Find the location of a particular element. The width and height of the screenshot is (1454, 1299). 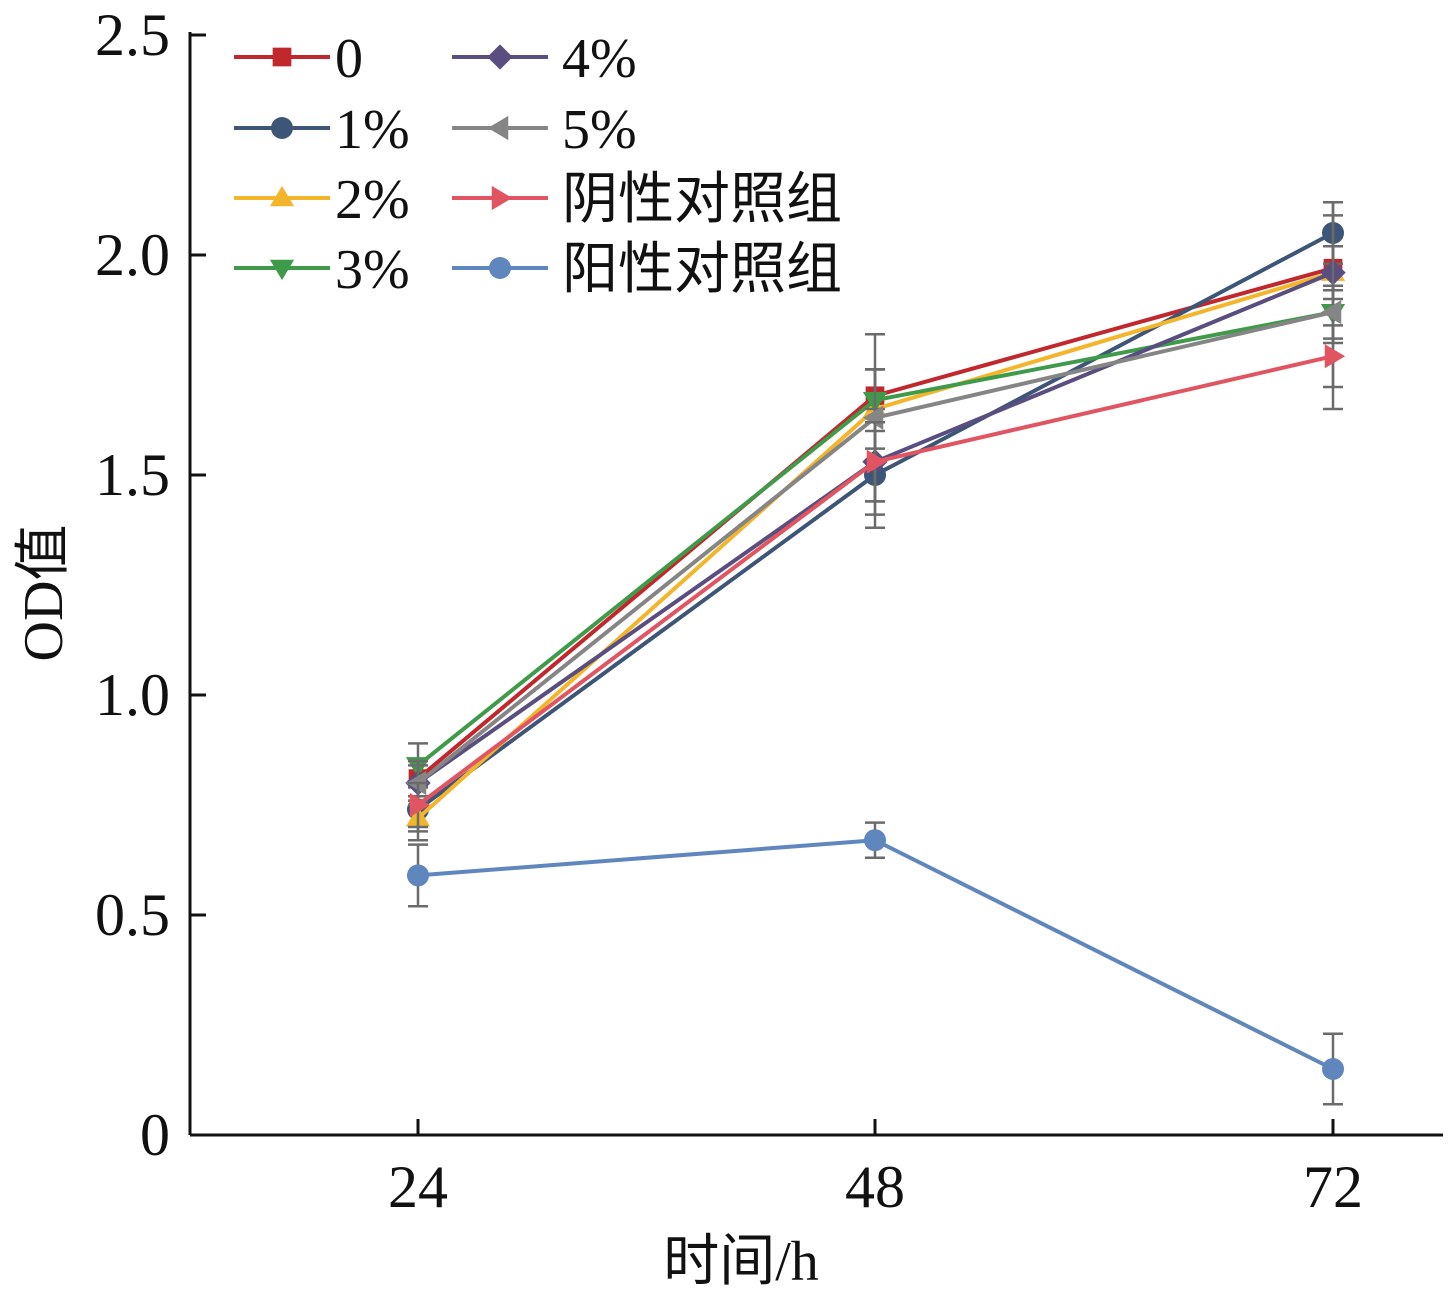

x-tick-label: 72 is located at coordinates (1333, 1187).